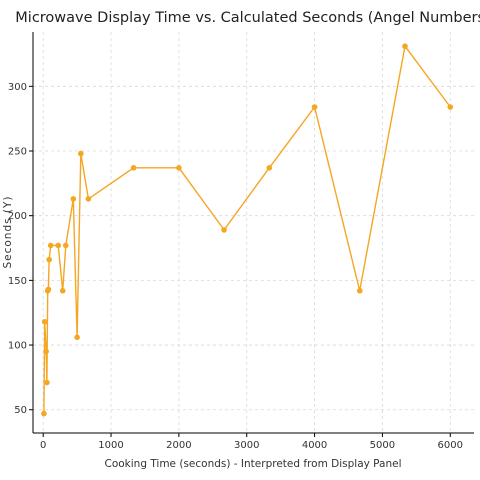  Describe the element at coordinates (17, 216) in the screenshot. I see `y-tick-label: 200` at that location.